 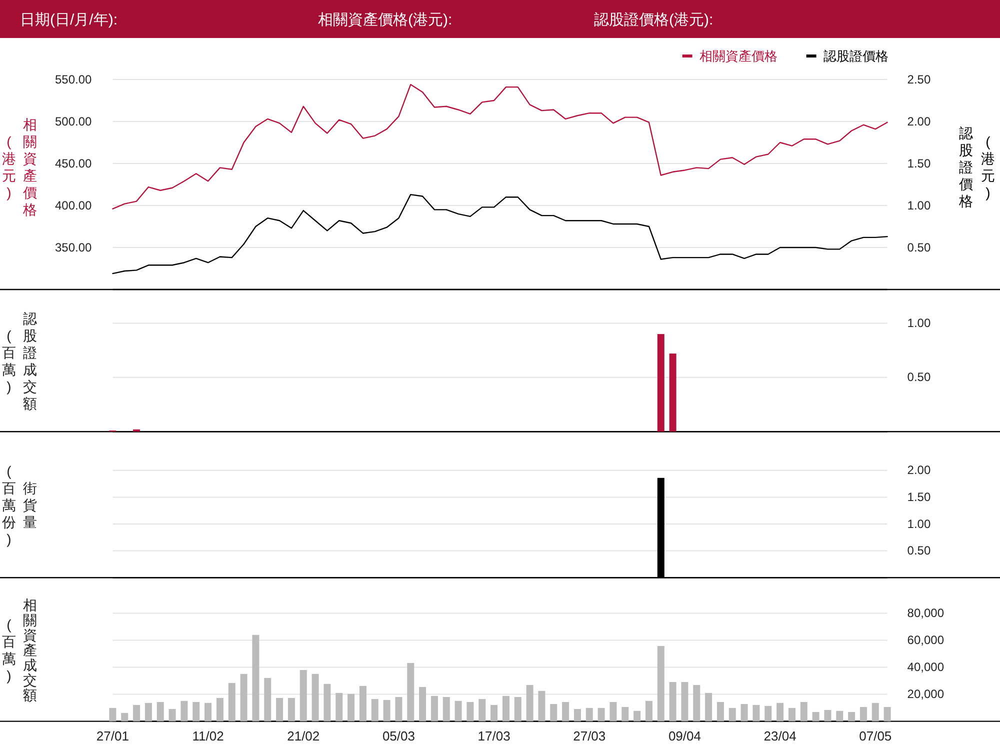 I want to click on legend-label: 相關資產價格, so click(x=738, y=56).